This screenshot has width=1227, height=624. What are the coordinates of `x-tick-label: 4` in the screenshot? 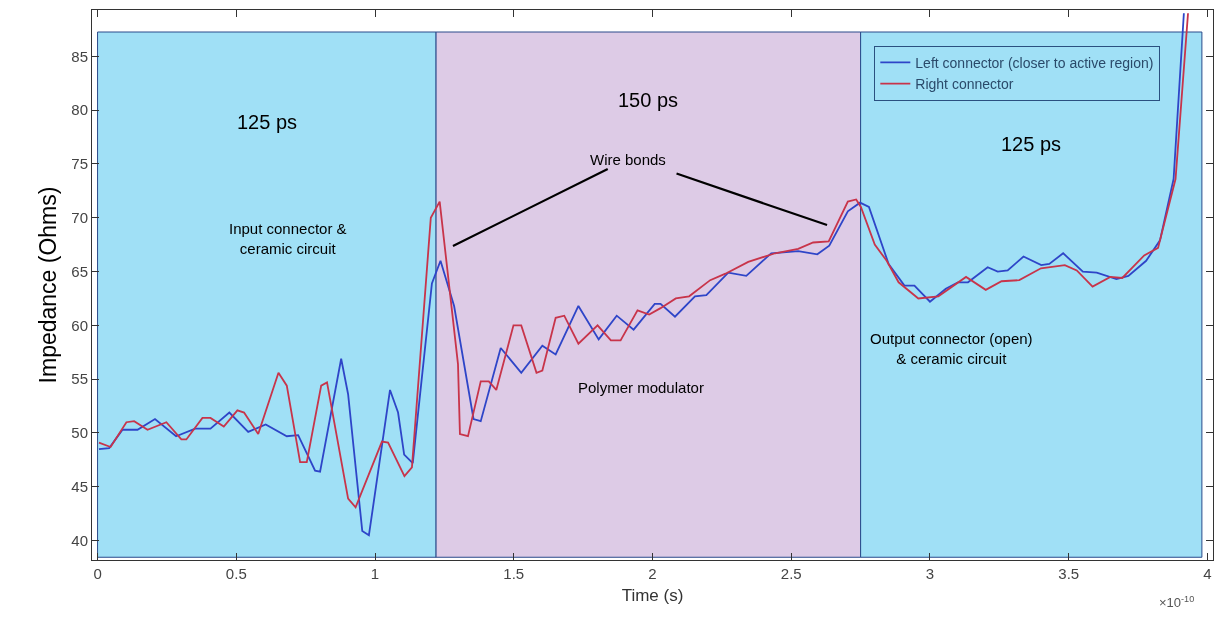 It's located at (1207, 573).